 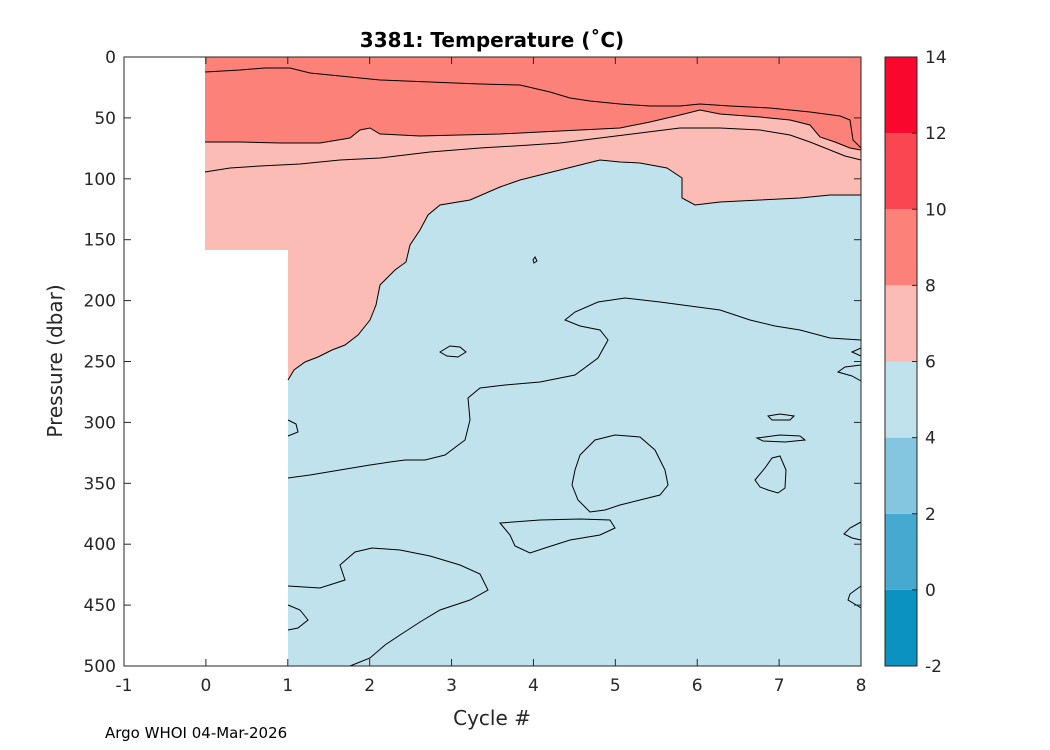 What do you see at coordinates (298, 617) in the screenshot?
I see `contour-closed-i` at bounding box center [298, 617].